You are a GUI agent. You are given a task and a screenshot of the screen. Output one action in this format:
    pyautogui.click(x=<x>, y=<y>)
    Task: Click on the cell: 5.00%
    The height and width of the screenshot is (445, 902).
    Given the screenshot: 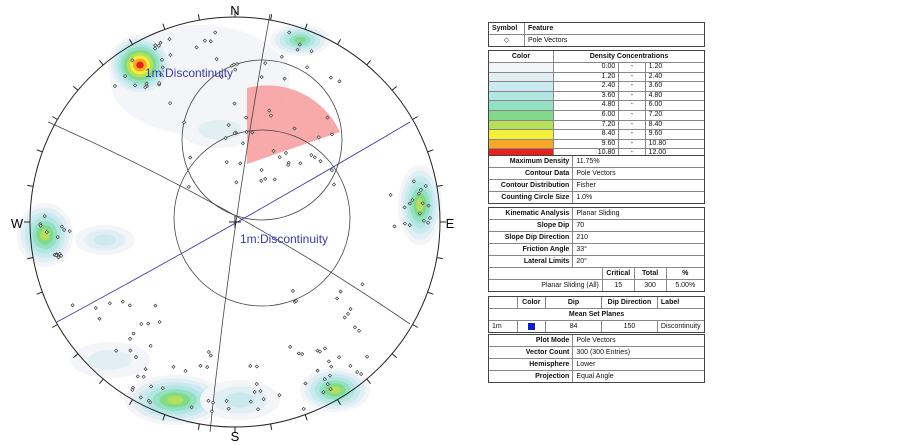 What is the action you would take?
    pyautogui.click(x=685, y=285)
    